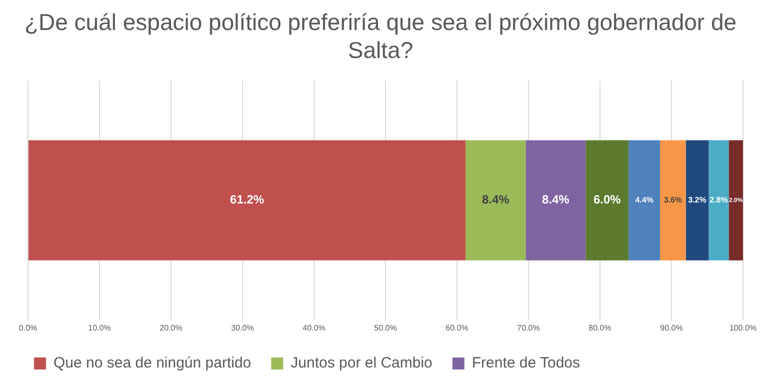  I want to click on x-tick-label: 70.0%, so click(528, 327).